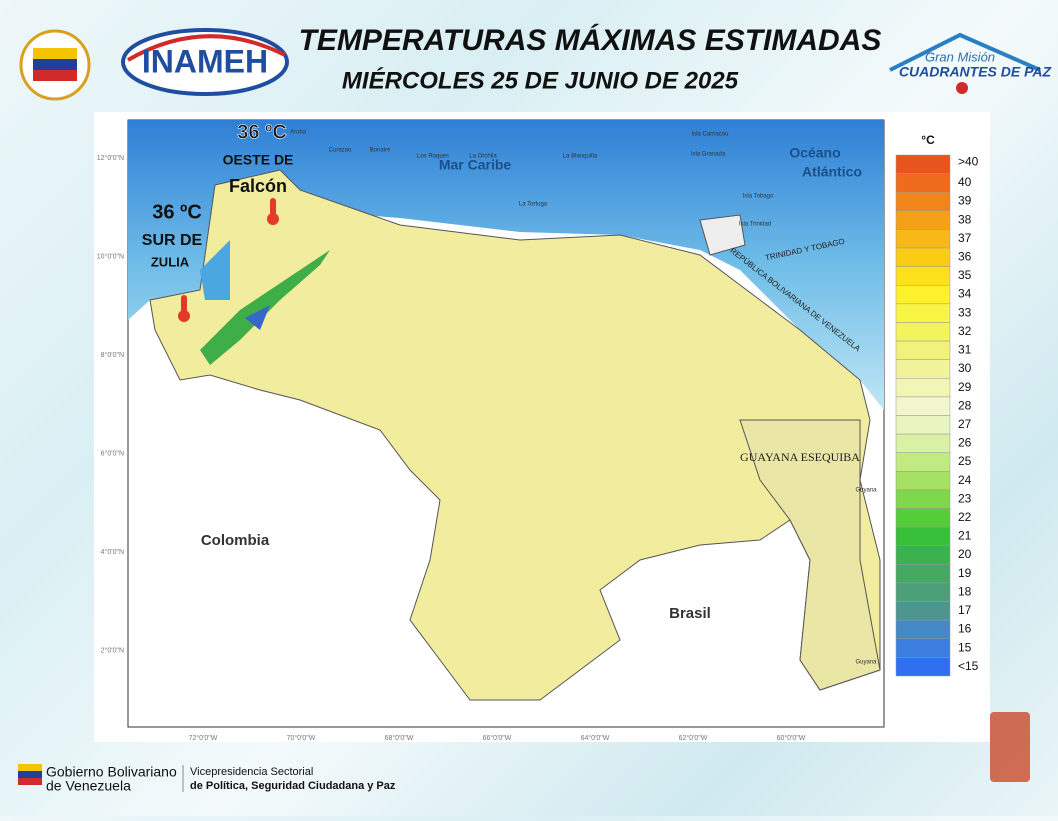 This screenshot has width=1058, height=821. Describe the element at coordinates (965, 610) in the screenshot. I see `legend-label: 17` at that location.